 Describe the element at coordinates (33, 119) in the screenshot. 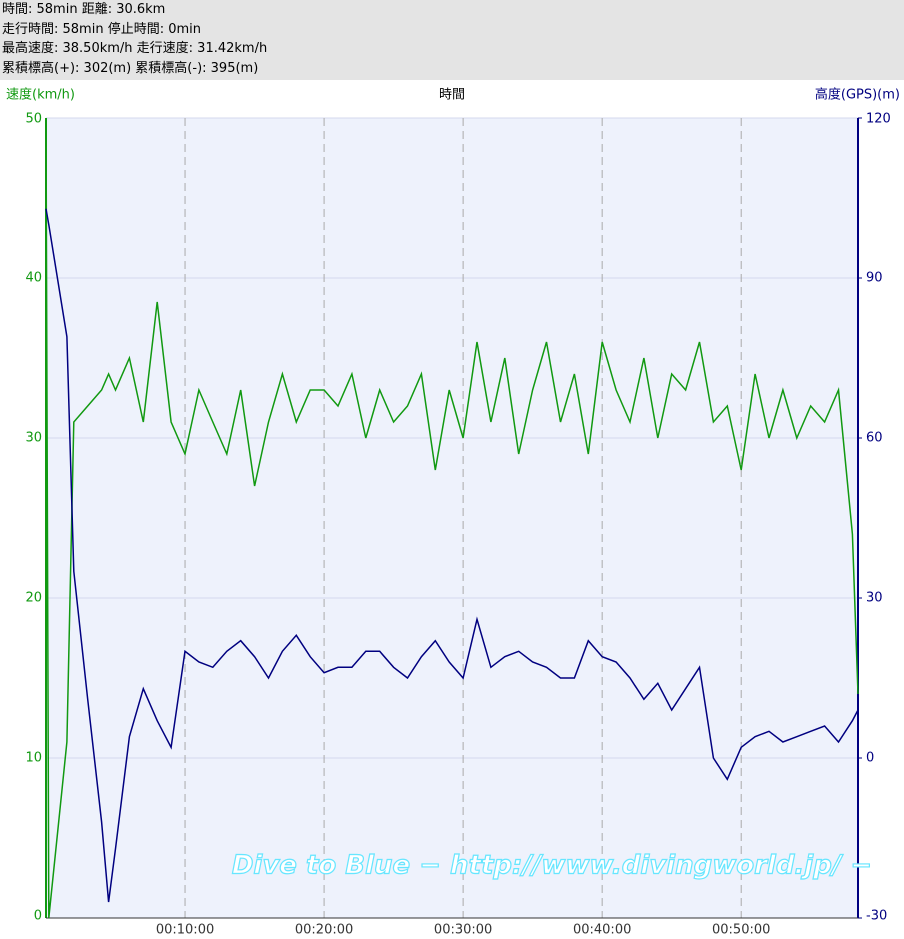

I see `y-tick-label: 50` at that location.